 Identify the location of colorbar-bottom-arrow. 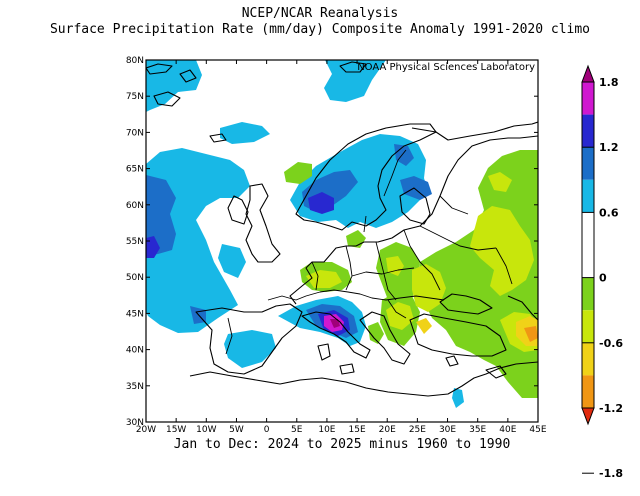
(588, 416).